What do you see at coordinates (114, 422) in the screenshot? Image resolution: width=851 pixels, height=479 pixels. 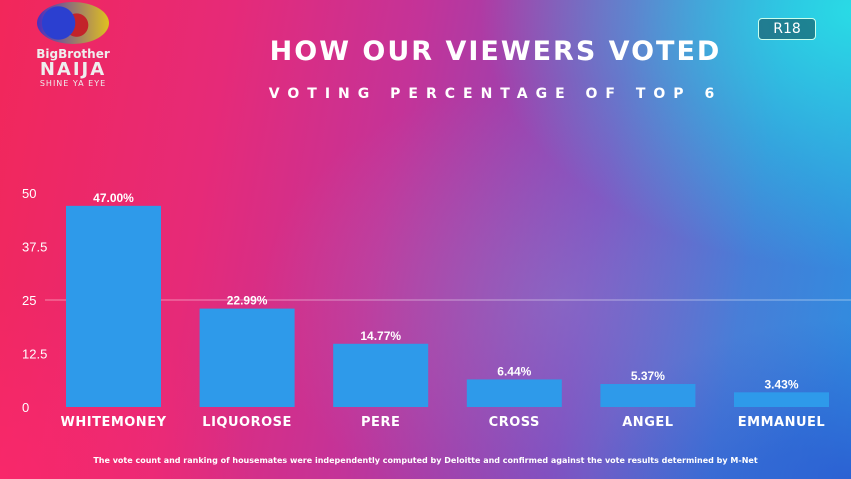 I see `x-tick-label: WHITEMONEY` at bounding box center [114, 422].